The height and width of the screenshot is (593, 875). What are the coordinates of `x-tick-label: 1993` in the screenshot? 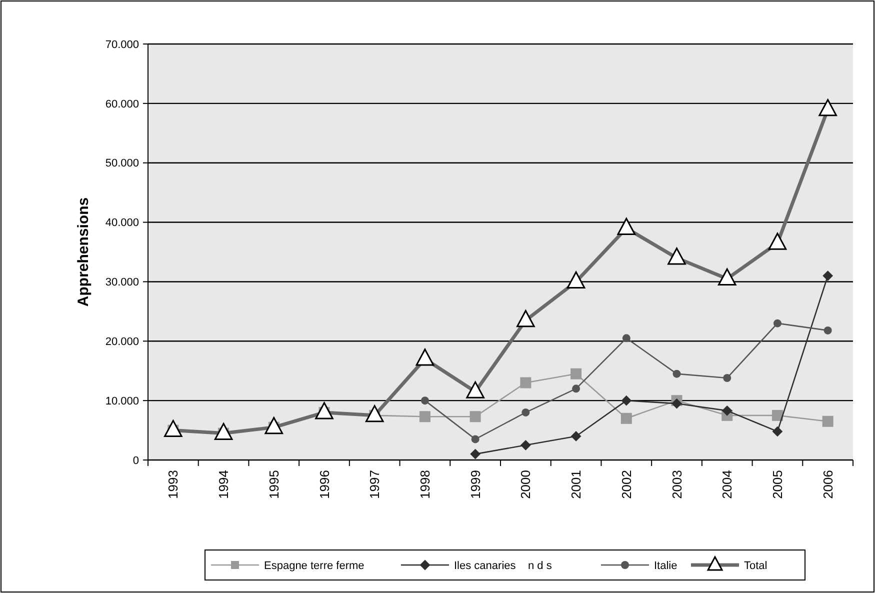 It's located at (173, 484).